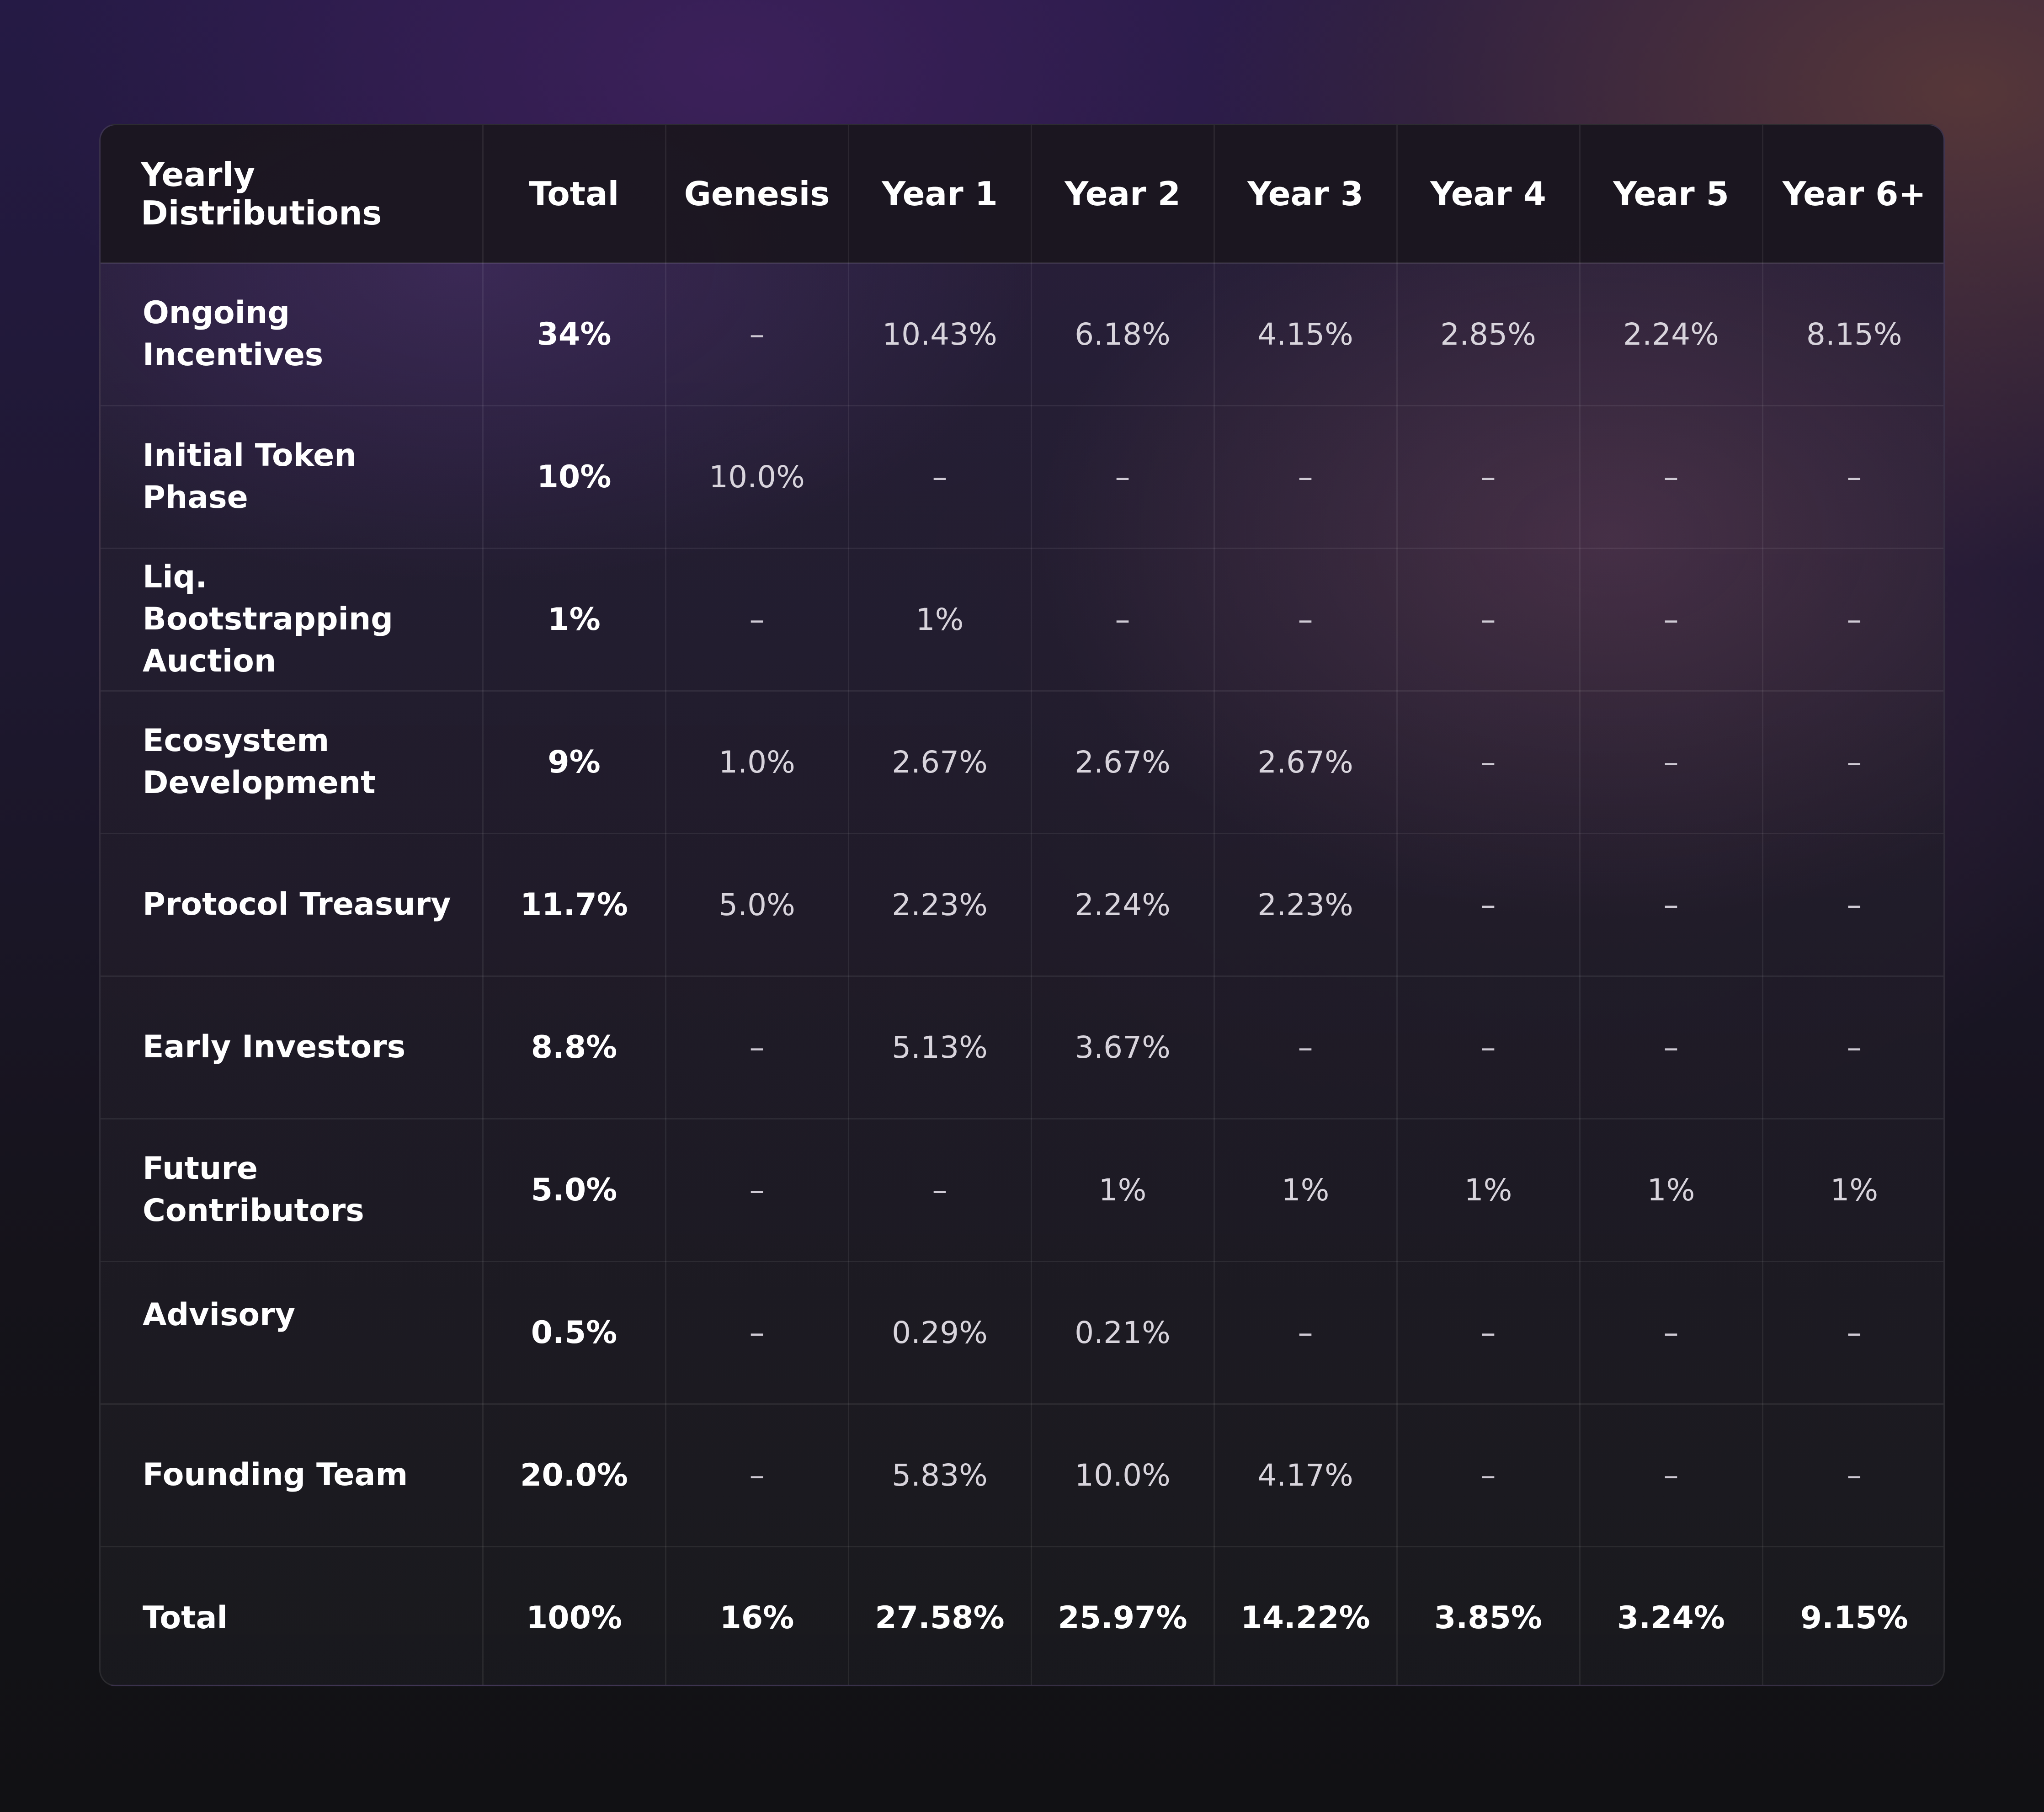  Describe the element at coordinates (574, 1047) in the screenshot. I see `row-total: 8.8%` at that location.